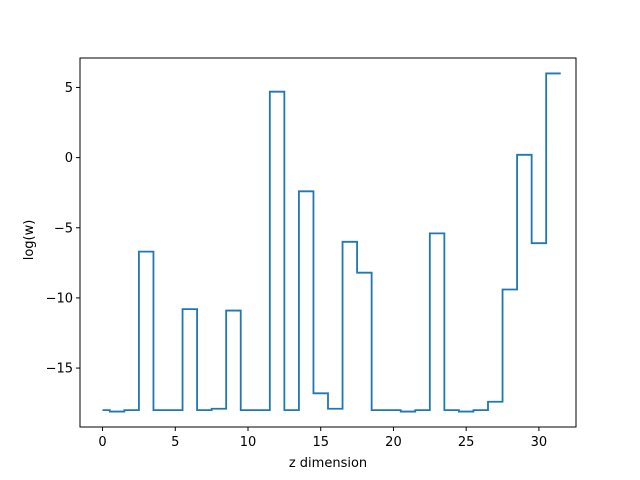 This screenshot has height=480, width=640. I want to click on x-tick-label: 0, so click(102, 442).